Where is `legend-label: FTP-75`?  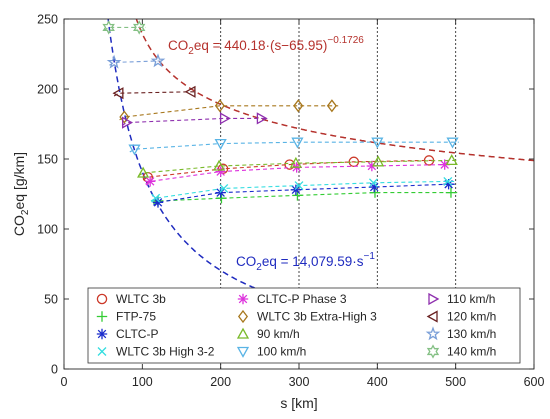
legend-label: FTP-75 is located at coordinates (136, 317).